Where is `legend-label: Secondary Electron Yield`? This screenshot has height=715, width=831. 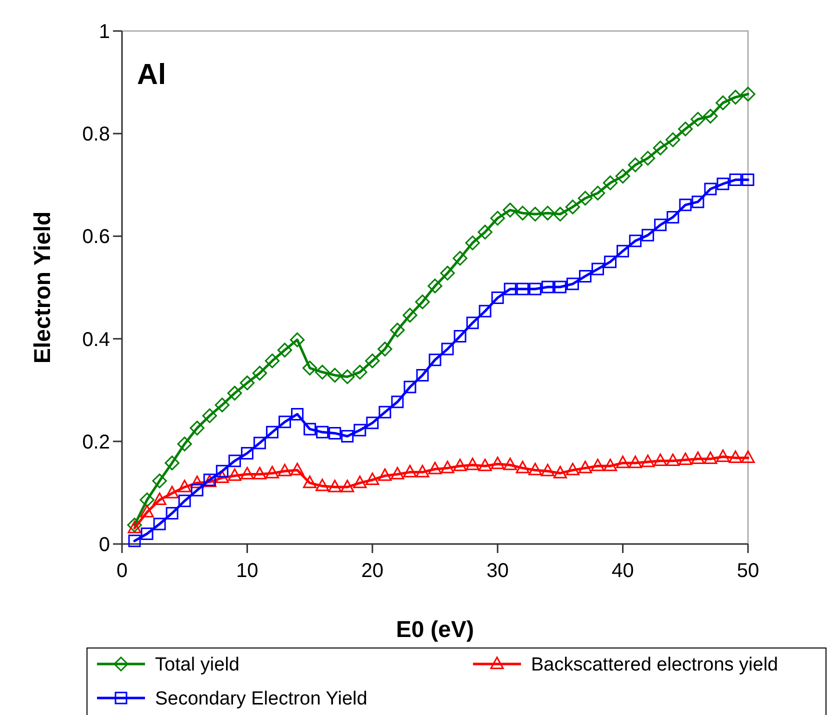
legend-label: Secondary Electron Yield is located at coordinates (261, 699).